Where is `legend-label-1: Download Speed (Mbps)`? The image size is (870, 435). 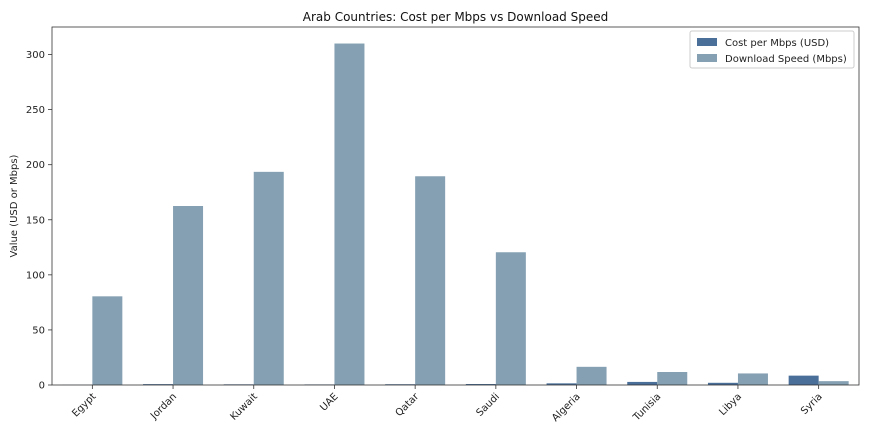
legend-label-1: Download Speed (Mbps) is located at coordinates (786, 59).